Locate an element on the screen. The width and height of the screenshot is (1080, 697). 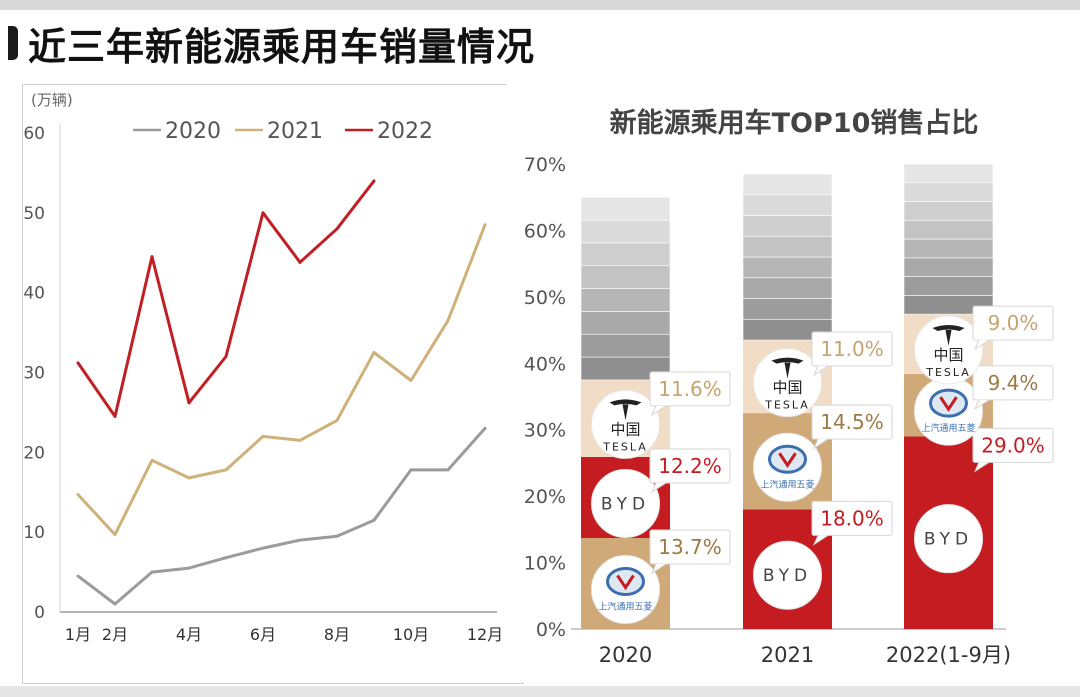
series-line-2020 is located at coordinates (282, 516).